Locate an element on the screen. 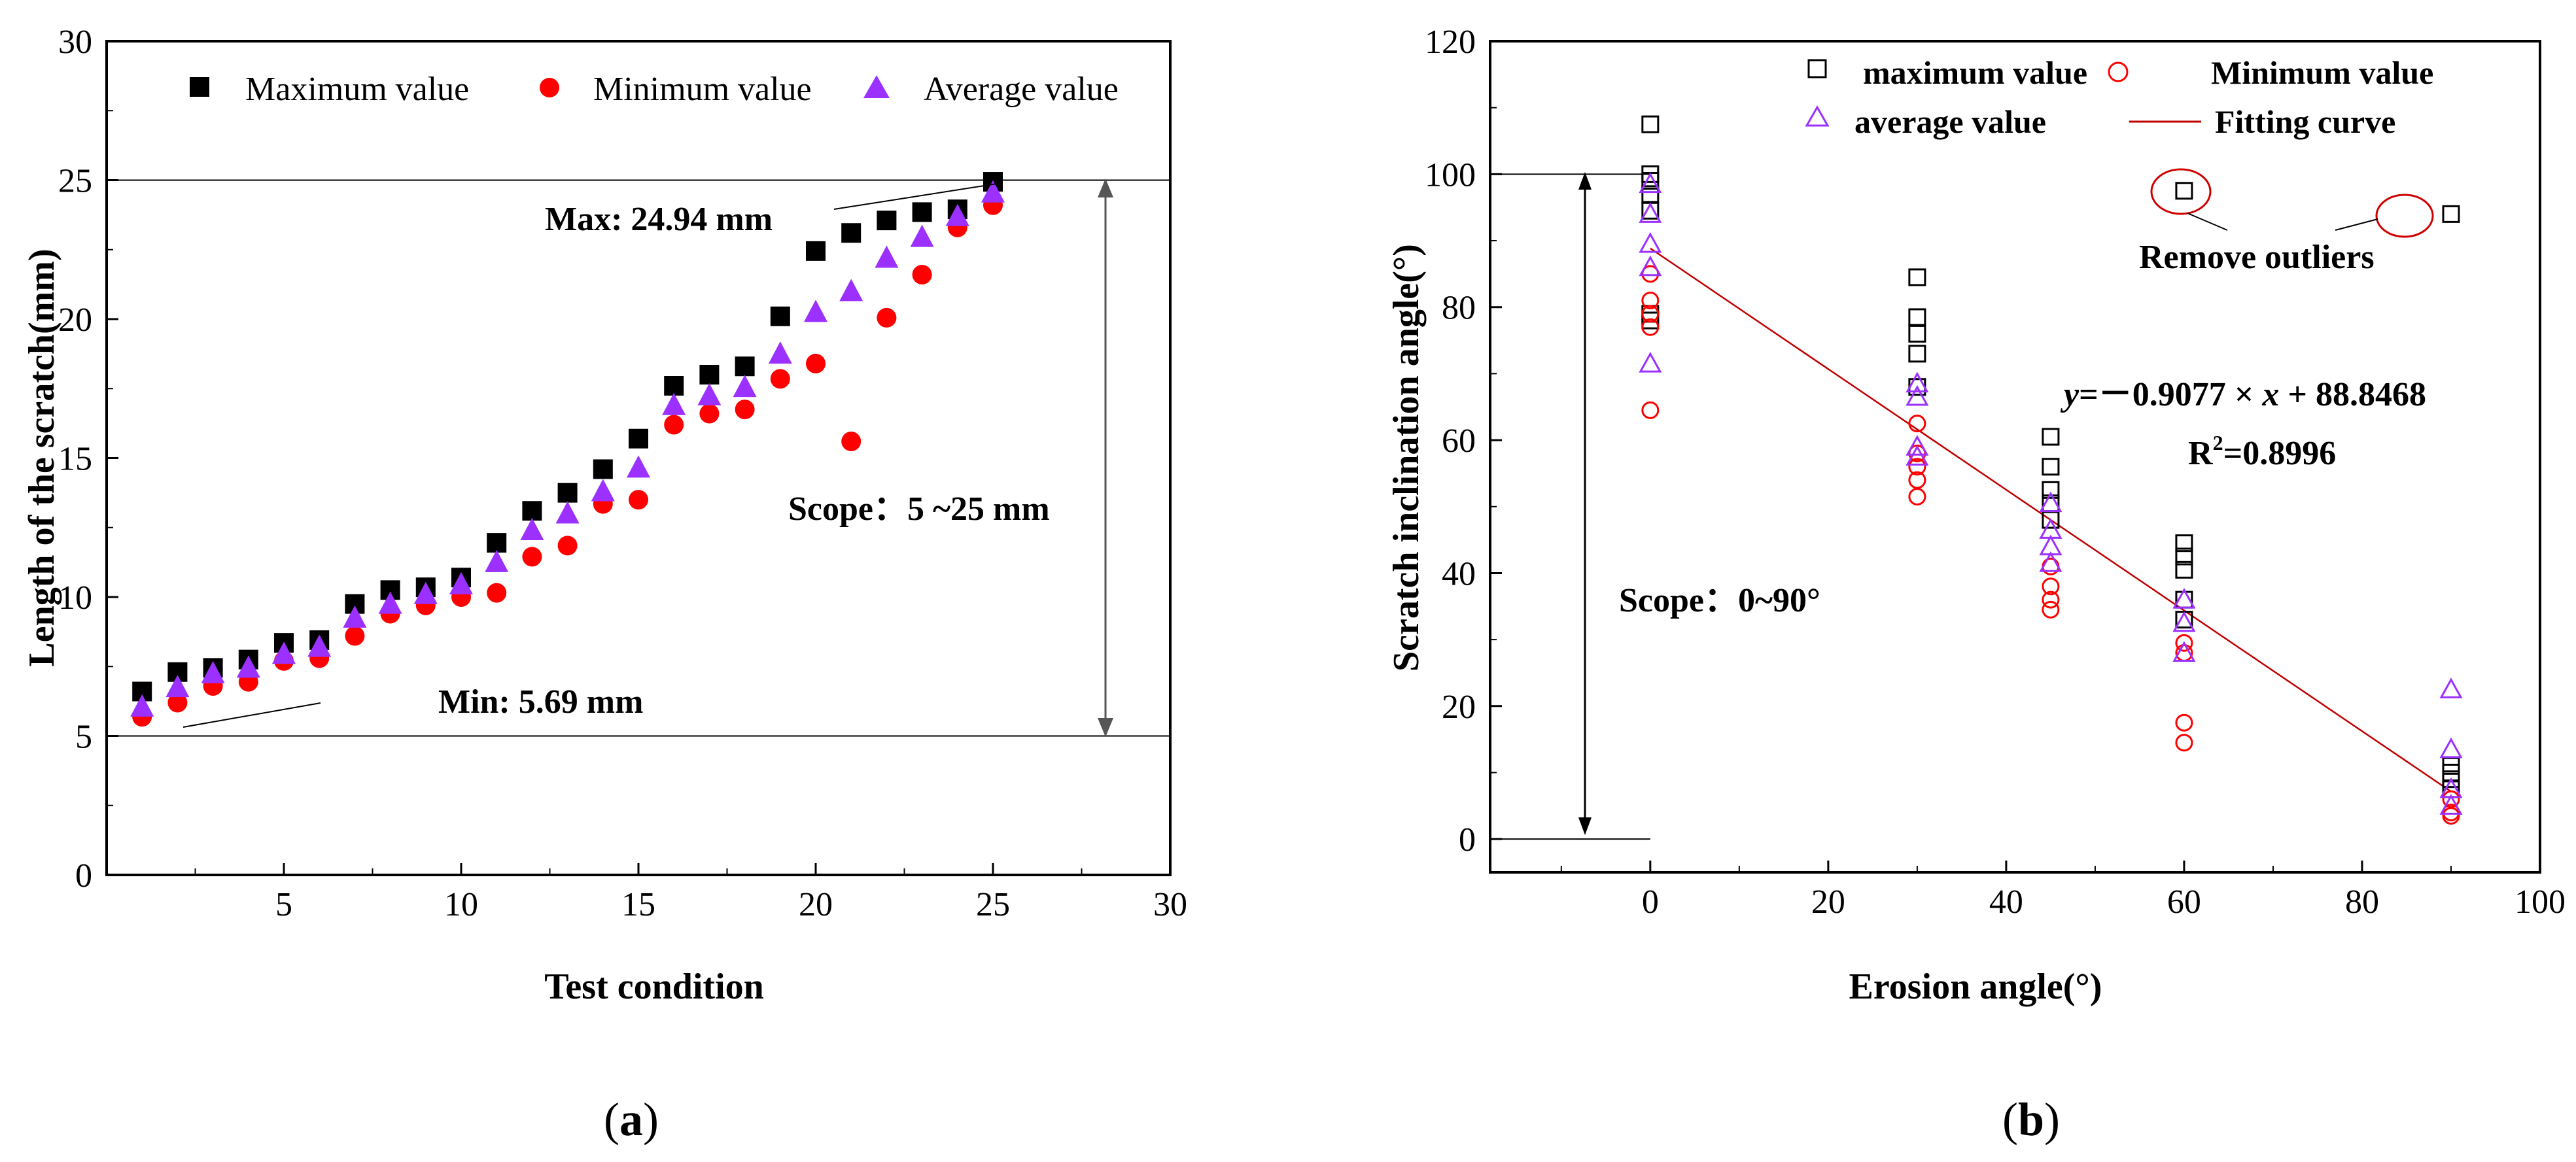 This screenshot has width=2576, height=1162. legend-max-label: maximum value is located at coordinates (1975, 72).